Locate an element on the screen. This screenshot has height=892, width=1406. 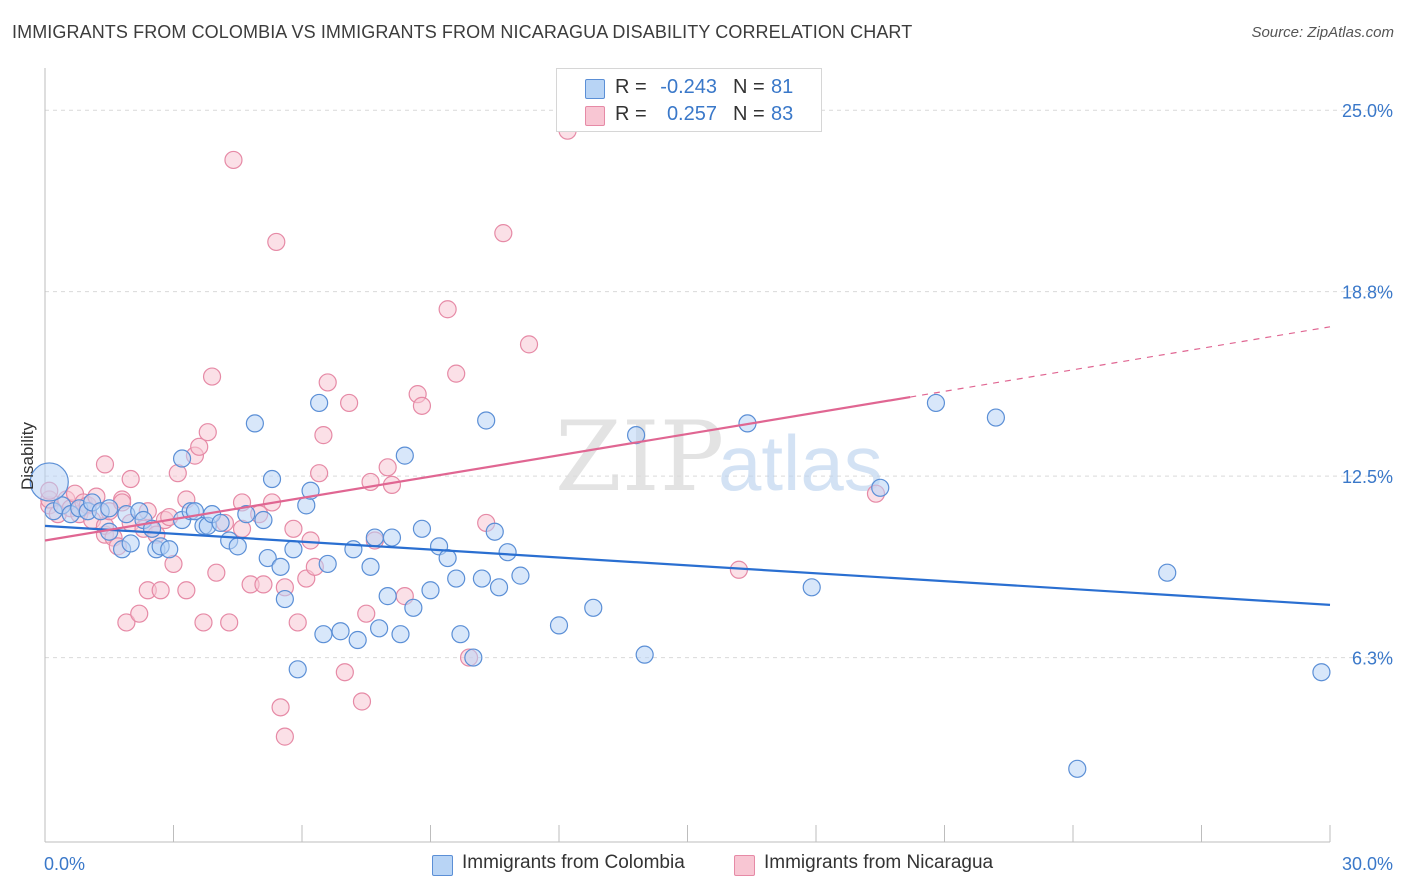
x-tick-label: 30.0% is located at coordinates (1367, 864).